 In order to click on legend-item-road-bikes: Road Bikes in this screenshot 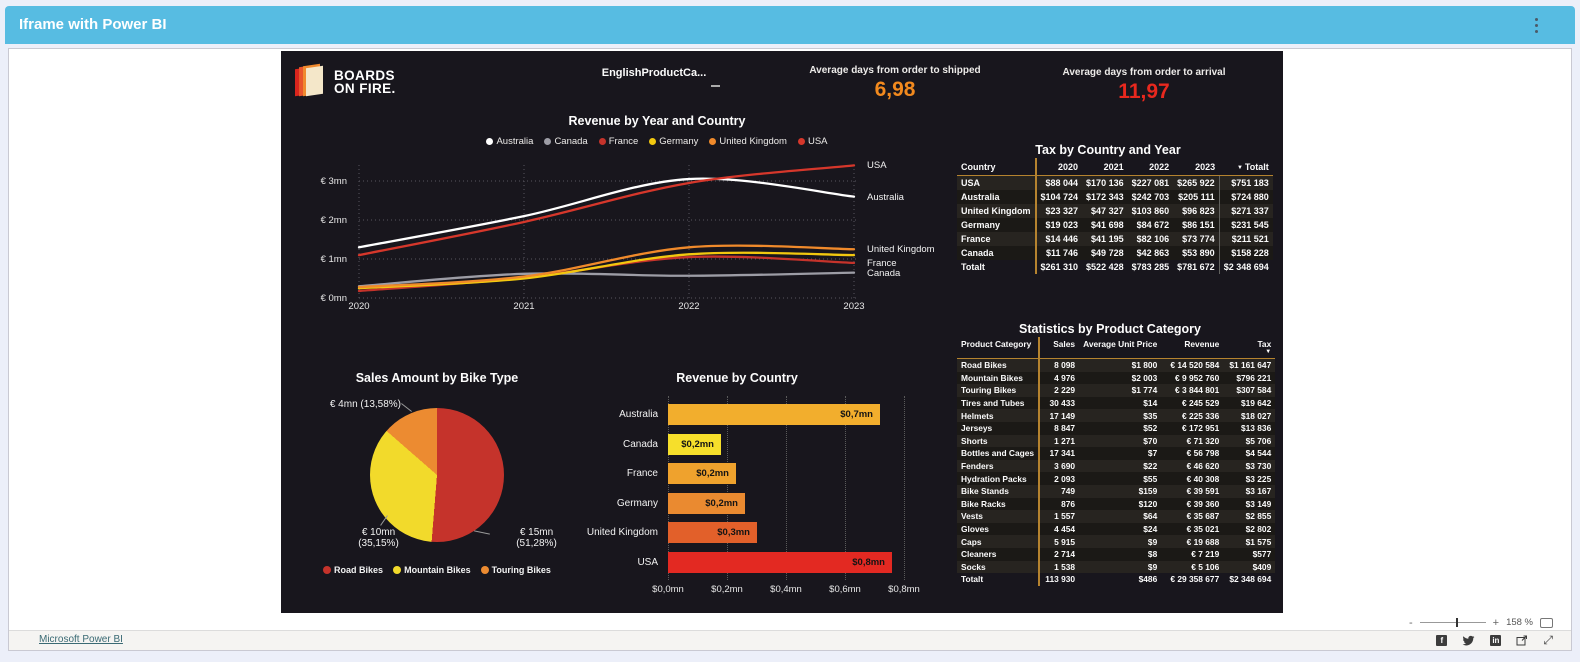, I will do `click(353, 570)`.